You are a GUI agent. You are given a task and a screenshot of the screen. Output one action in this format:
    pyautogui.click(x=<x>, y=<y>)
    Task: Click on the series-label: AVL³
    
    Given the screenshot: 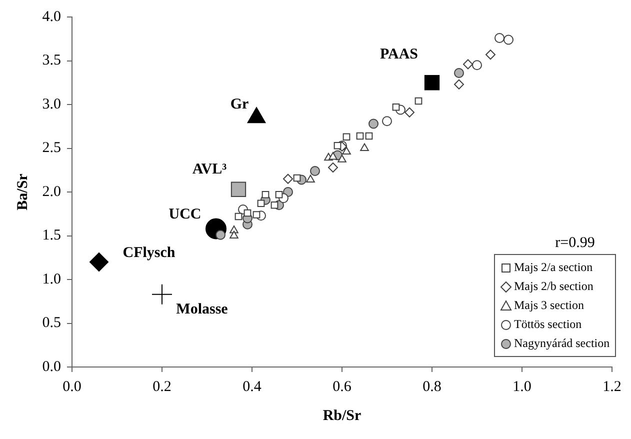 What is the action you would take?
    pyautogui.click(x=210, y=169)
    